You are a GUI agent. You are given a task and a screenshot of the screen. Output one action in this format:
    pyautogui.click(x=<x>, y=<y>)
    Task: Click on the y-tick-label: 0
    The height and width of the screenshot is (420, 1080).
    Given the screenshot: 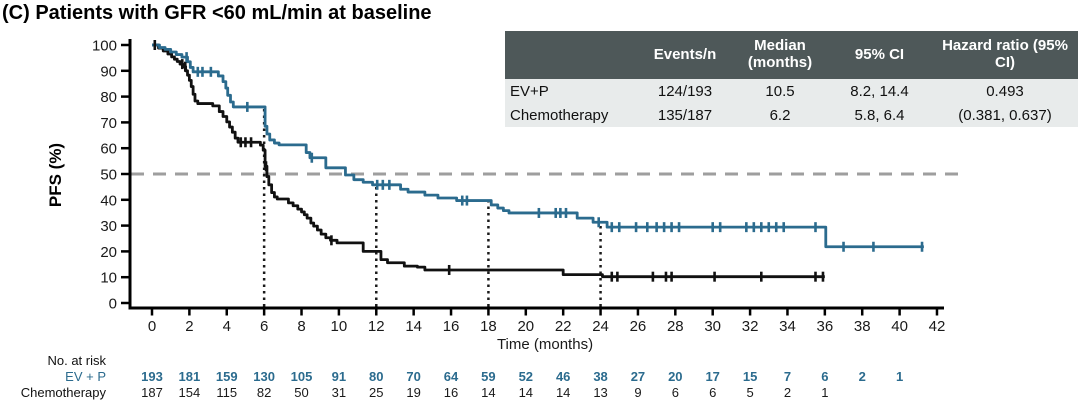 What is the action you would take?
    pyautogui.click(x=113, y=304)
    